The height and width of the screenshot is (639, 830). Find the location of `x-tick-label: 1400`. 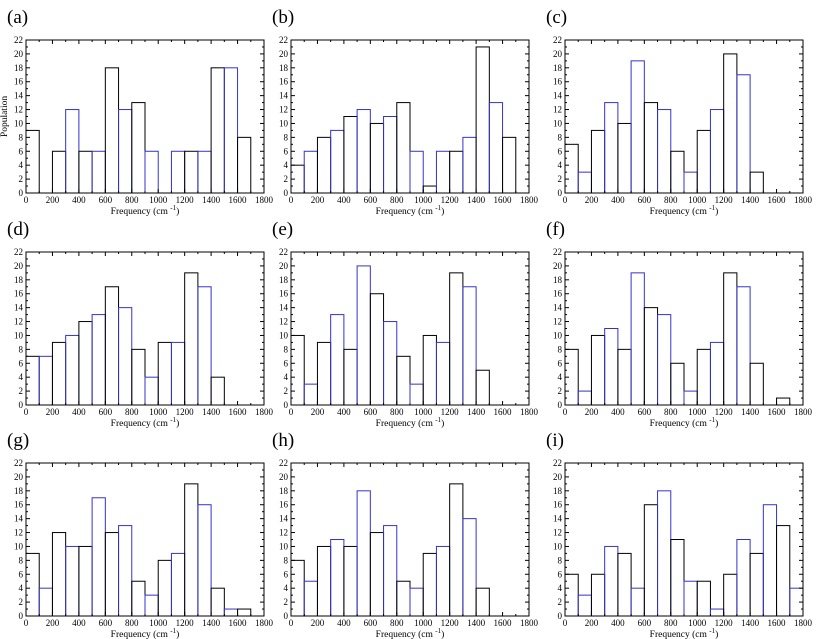

x-tick-label: 1400 is located at coordinates (750, 412).